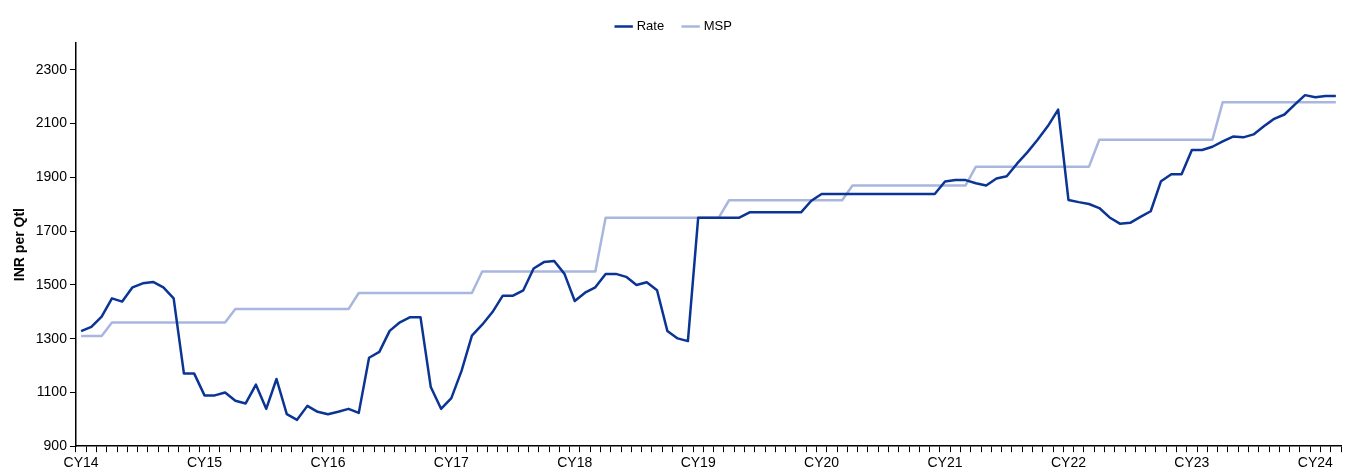 This screenshot has height=475, width=1351. I want to click on y-tick-label: 2300, so click(51, 68).